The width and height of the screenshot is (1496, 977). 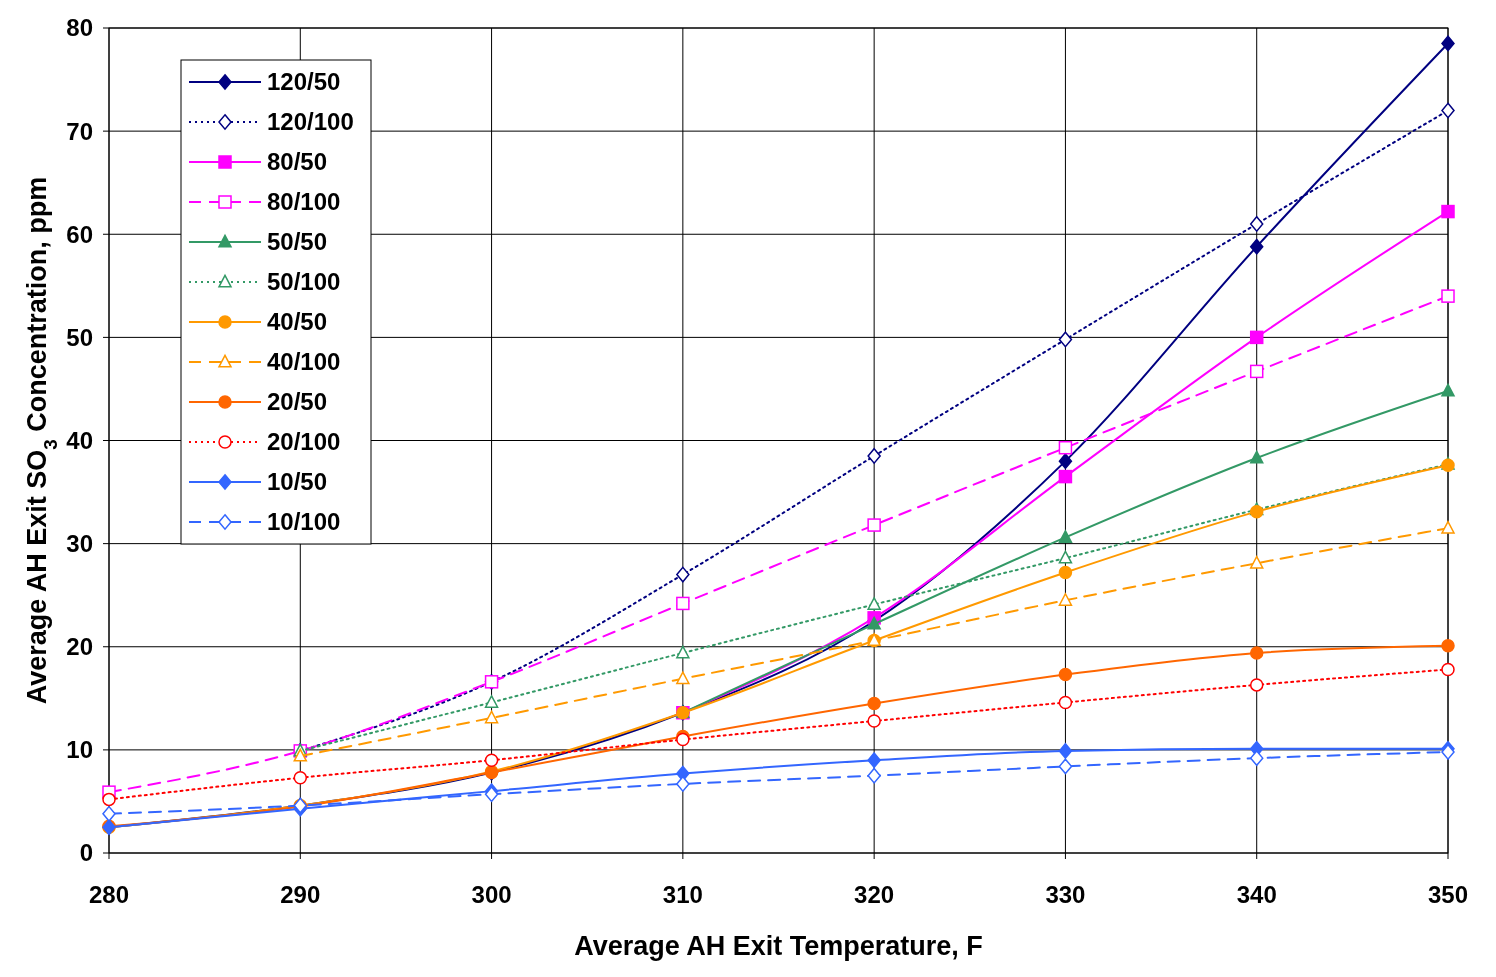 I want to click on x-tick-label: 310, so click(x=682, y=894).